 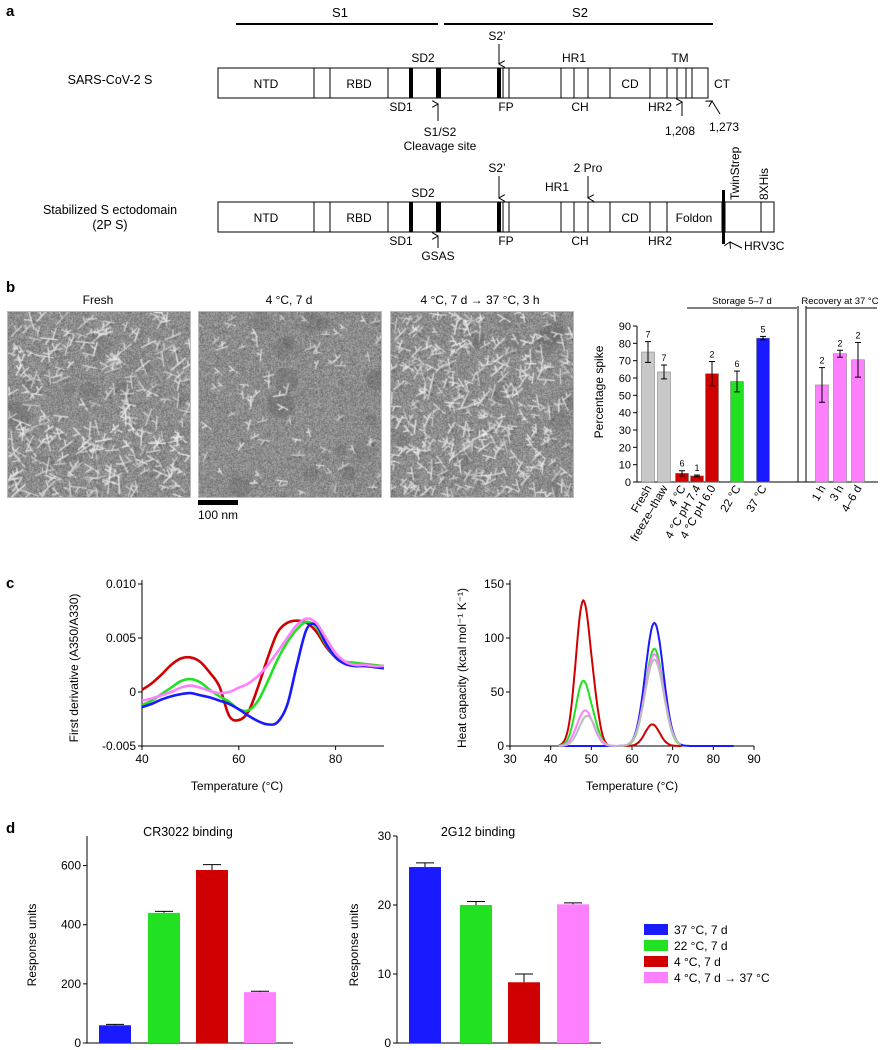 I want to click on label-s2prime-bottom: S2’, so click(x=496, y=168).